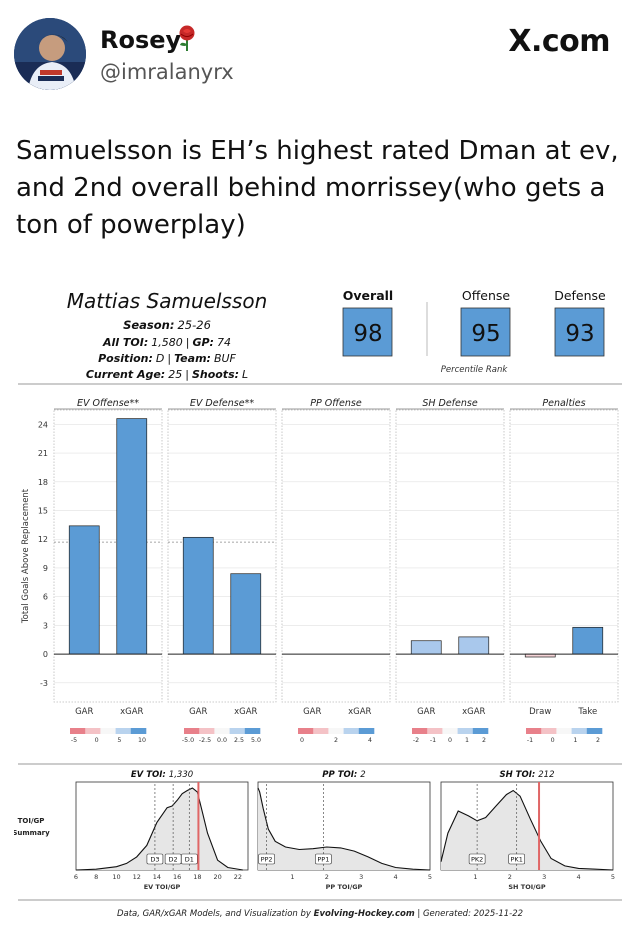  What do you see at coordinates (396, 877) in the screenshot?
I see `x-tick-label: 4` at bounding box center [396, 877].